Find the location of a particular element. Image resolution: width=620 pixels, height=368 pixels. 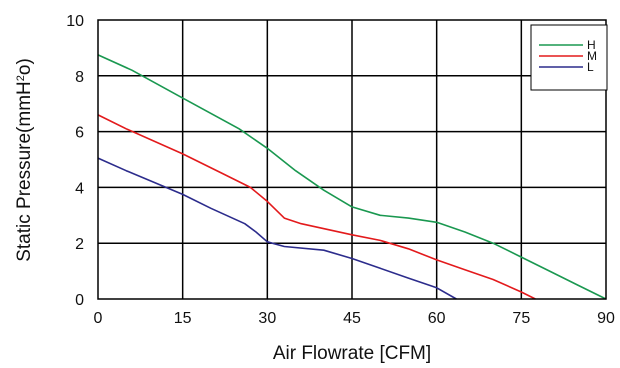

x-tick-label: 60 is located at coordinates (437, 318).